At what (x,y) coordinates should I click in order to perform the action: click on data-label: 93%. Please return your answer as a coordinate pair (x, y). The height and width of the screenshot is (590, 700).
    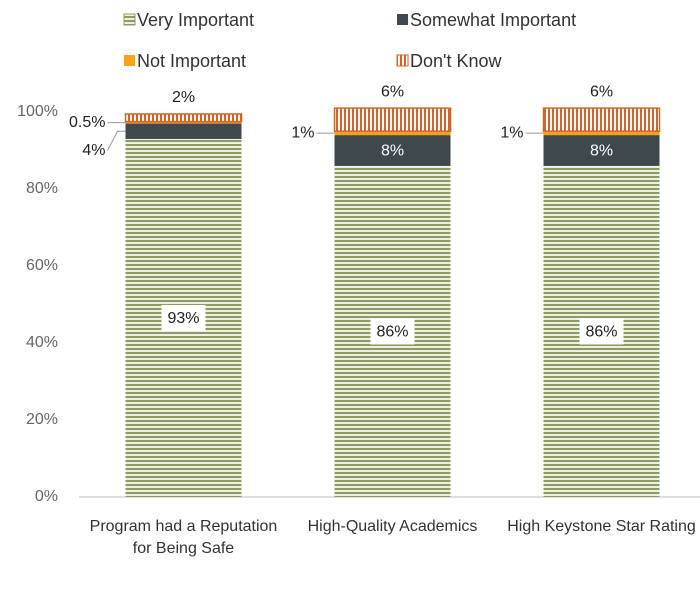
    Looking at the image, I should click on (183, 318).